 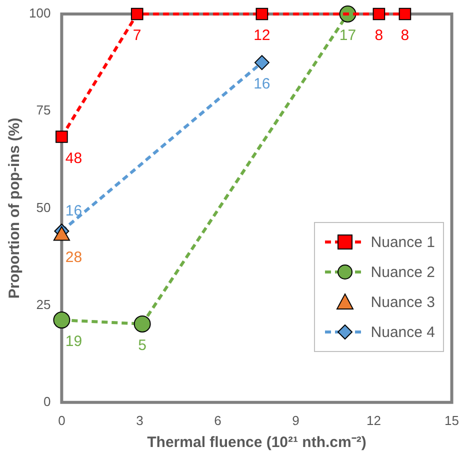 I want to click on annotation: 17, so click(x=347, y=35).